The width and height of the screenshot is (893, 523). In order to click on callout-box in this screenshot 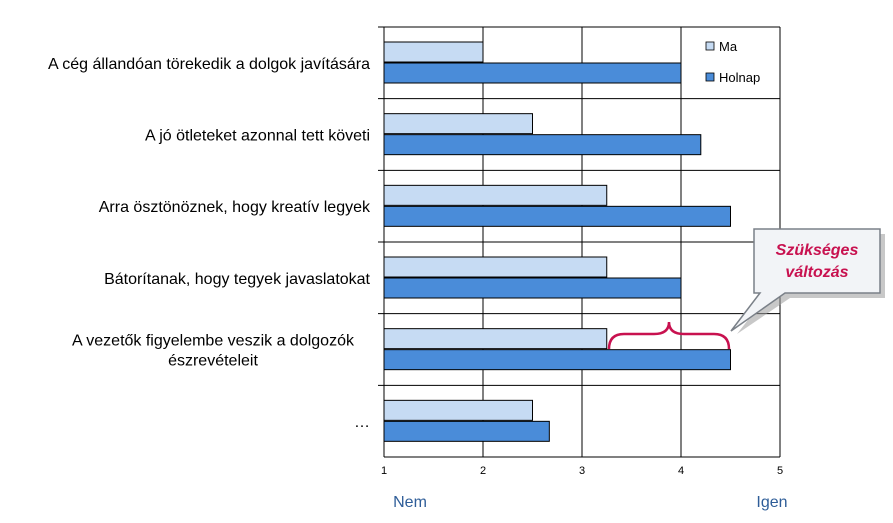, I will do `click(805, 280)`.